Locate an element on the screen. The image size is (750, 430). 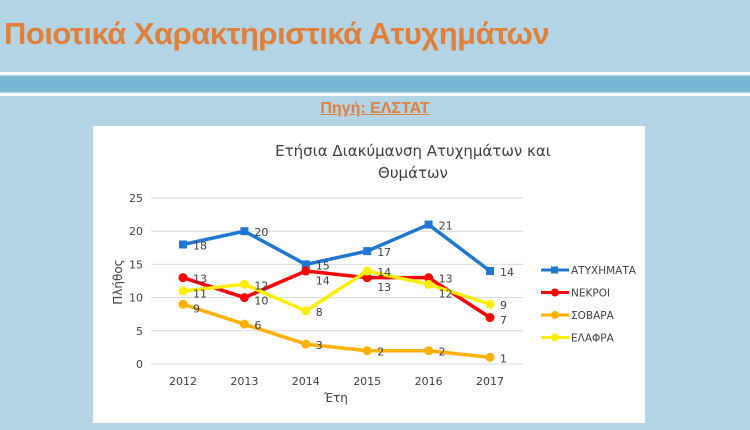
y-tick-label: 5 is located at coordinates (139, 331).